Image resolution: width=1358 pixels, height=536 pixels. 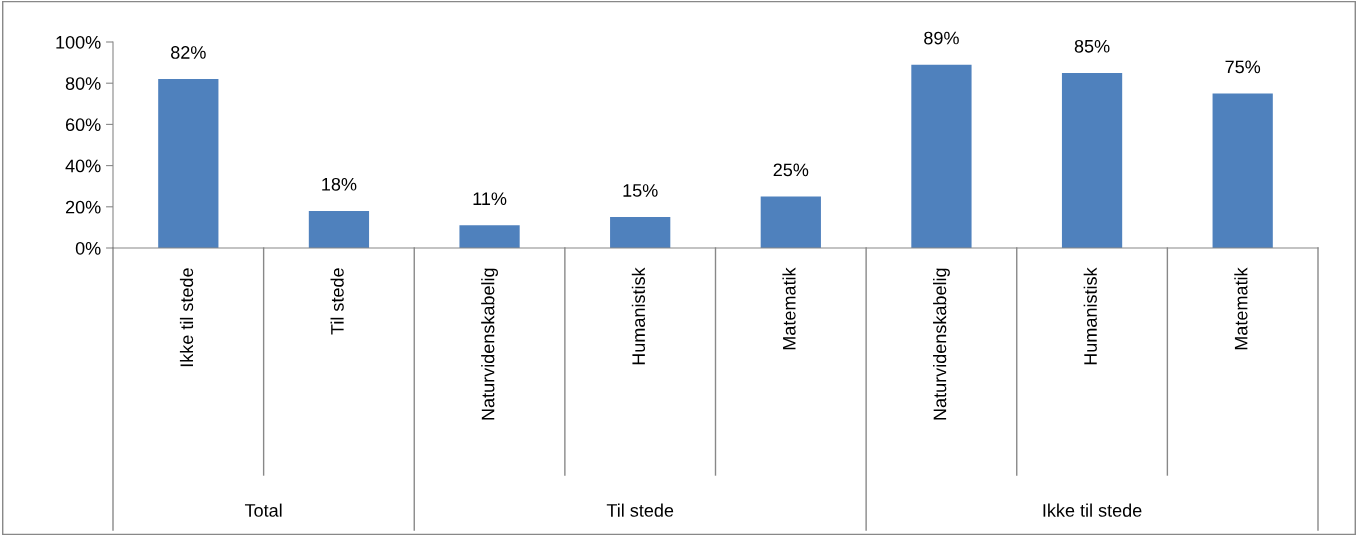 I want to click on data-label: 89%, so click(x=941, y=38).